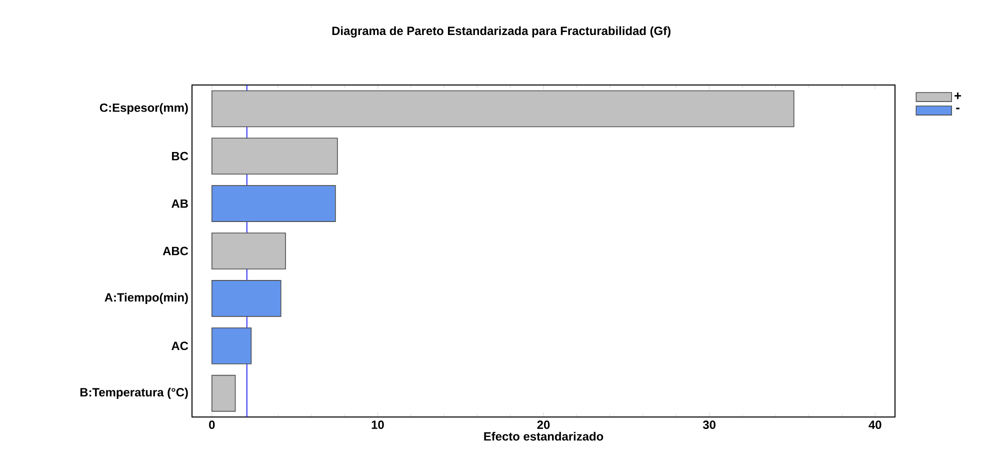 The width and height of the screenshot is (986, 470). Describe the element at coordinates (180, 346) in the screenshot. I see `y-tick-label: AC` at that location.